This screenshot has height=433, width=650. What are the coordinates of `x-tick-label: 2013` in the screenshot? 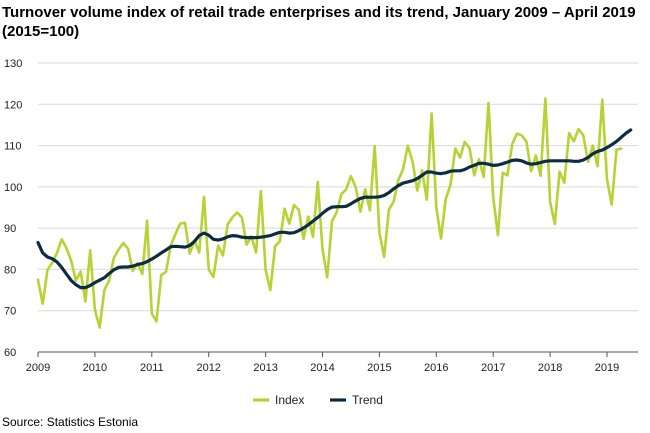 It's located at (265, 368).